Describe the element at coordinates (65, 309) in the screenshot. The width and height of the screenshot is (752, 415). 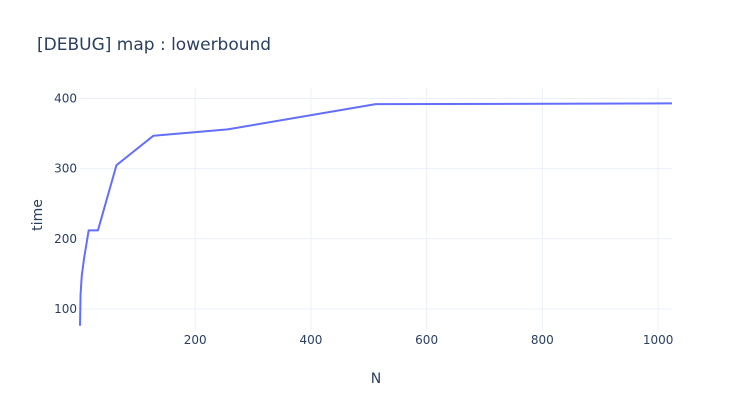
I see `y-tick-label: 100` at that location.